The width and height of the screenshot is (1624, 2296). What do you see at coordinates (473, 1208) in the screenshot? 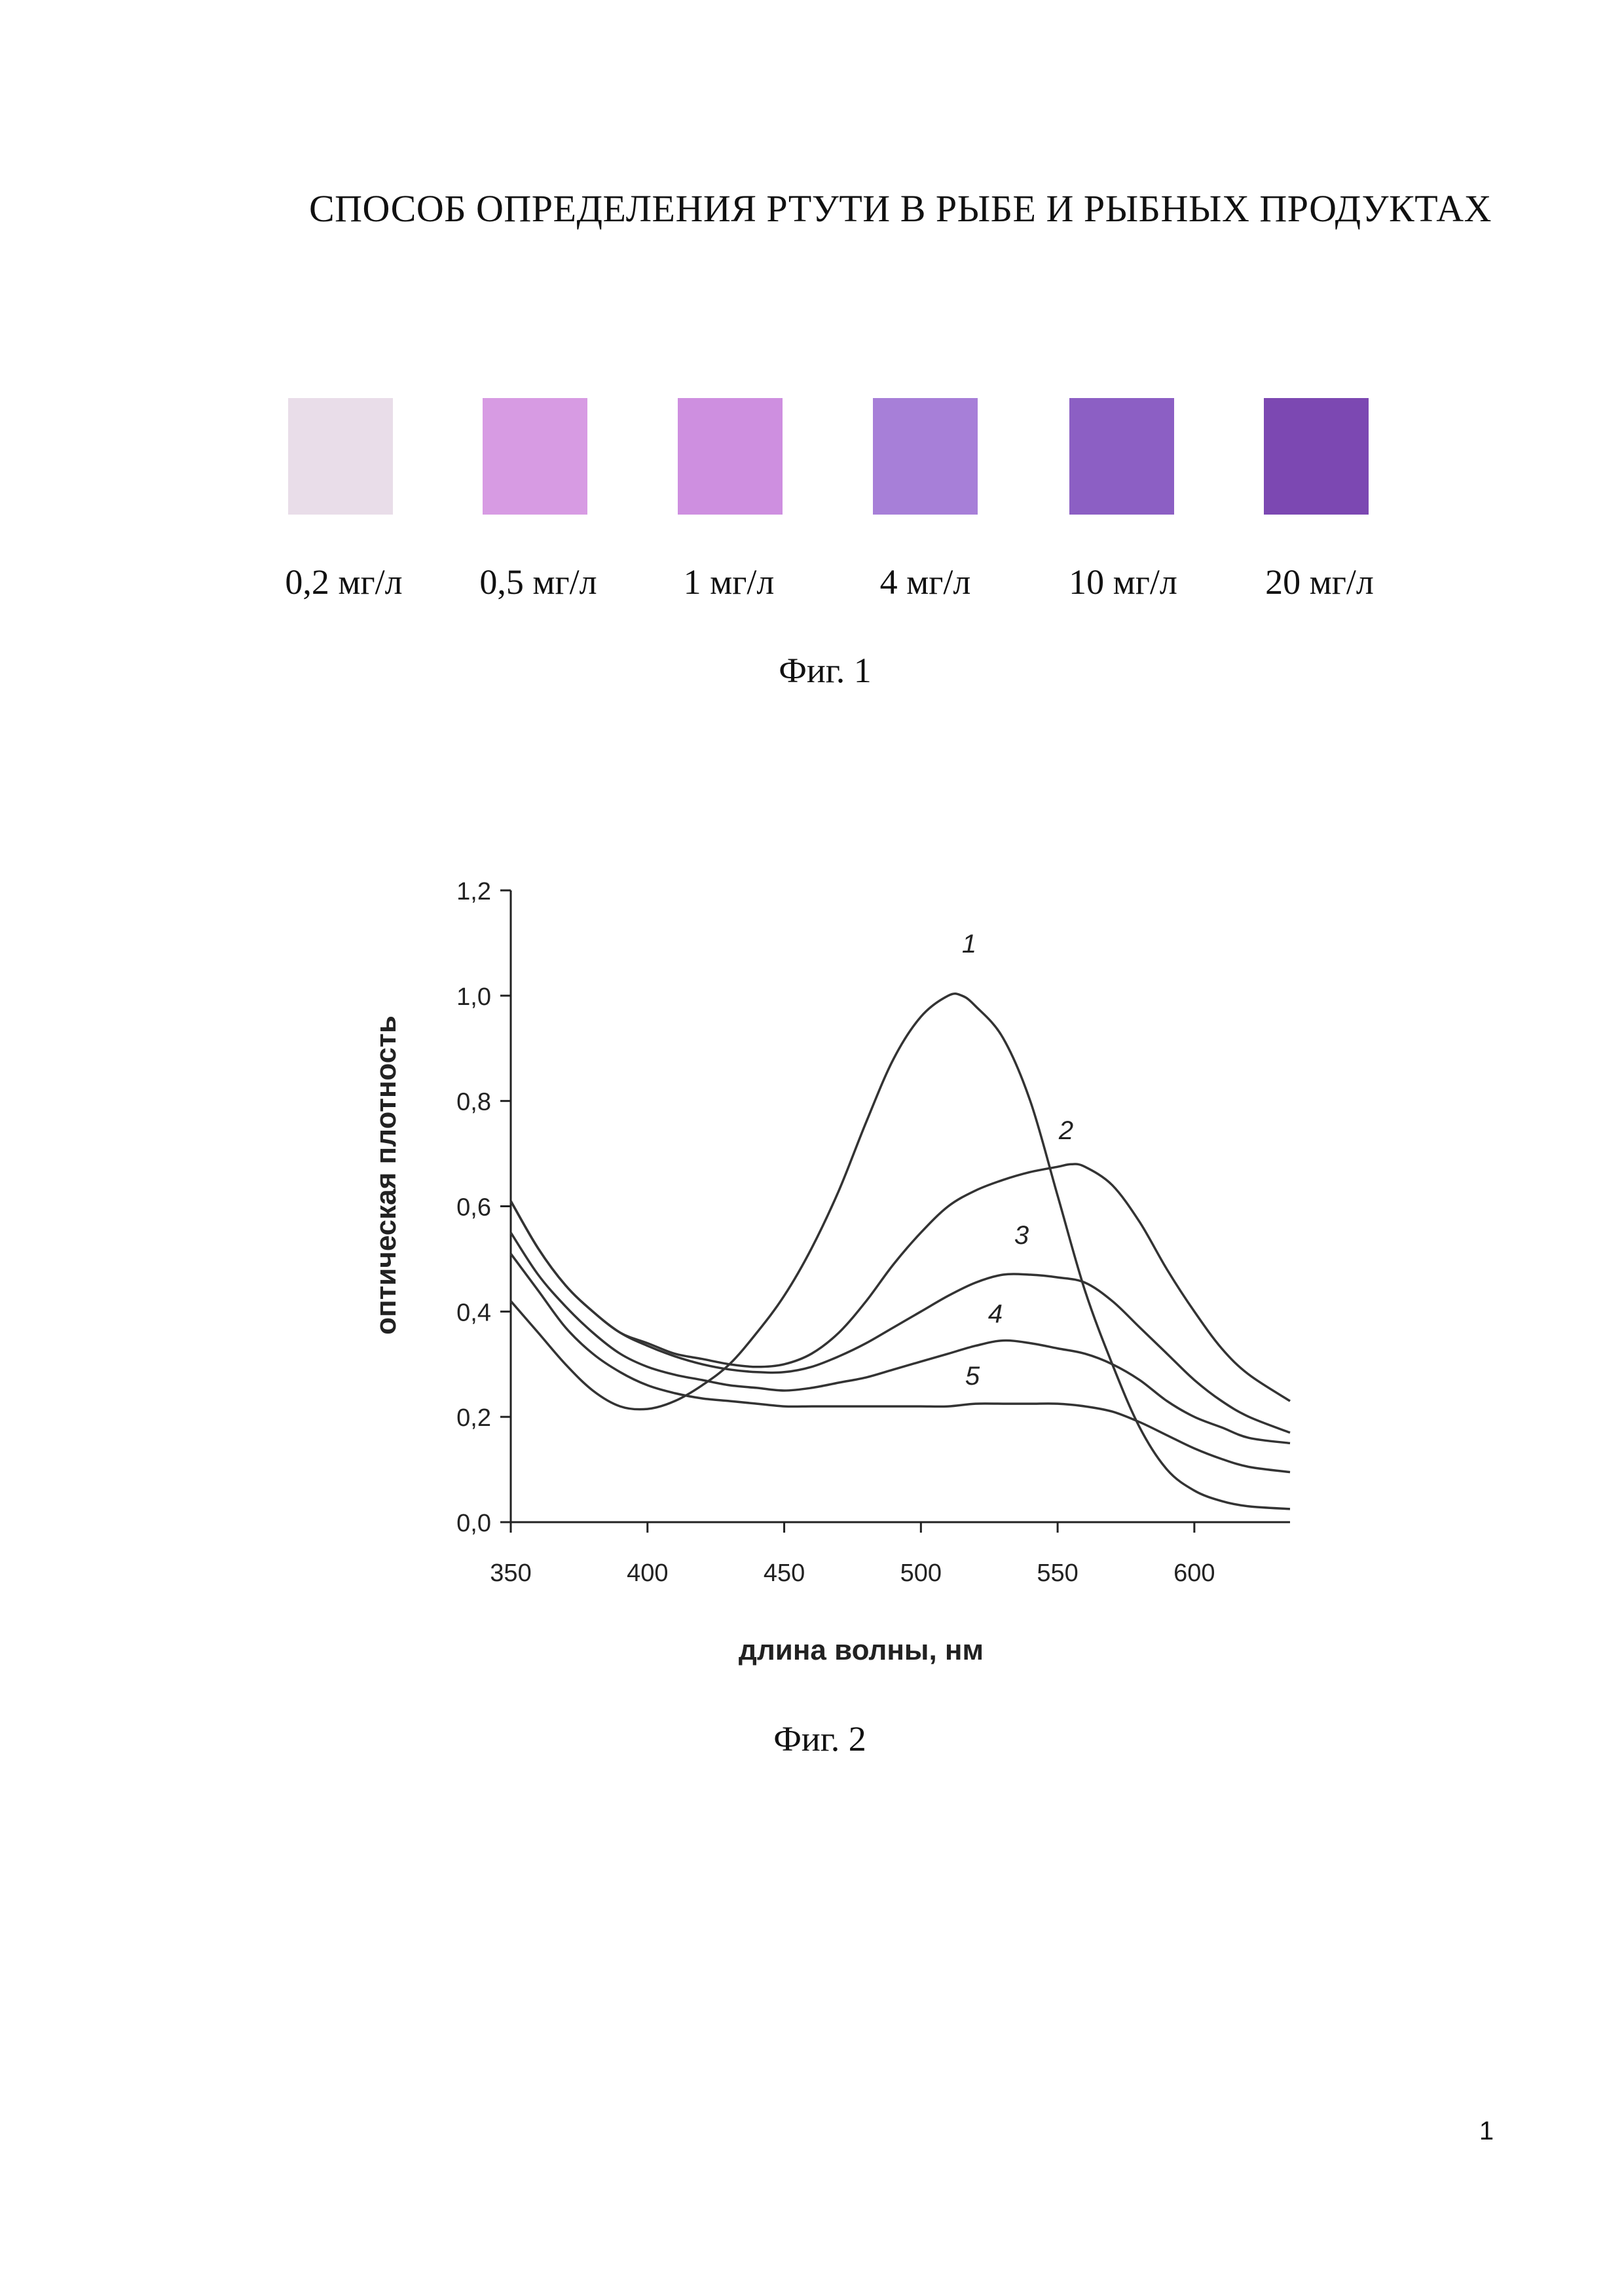
I see `y-tick-label: 0,6` at bounding box center [473, 1208].